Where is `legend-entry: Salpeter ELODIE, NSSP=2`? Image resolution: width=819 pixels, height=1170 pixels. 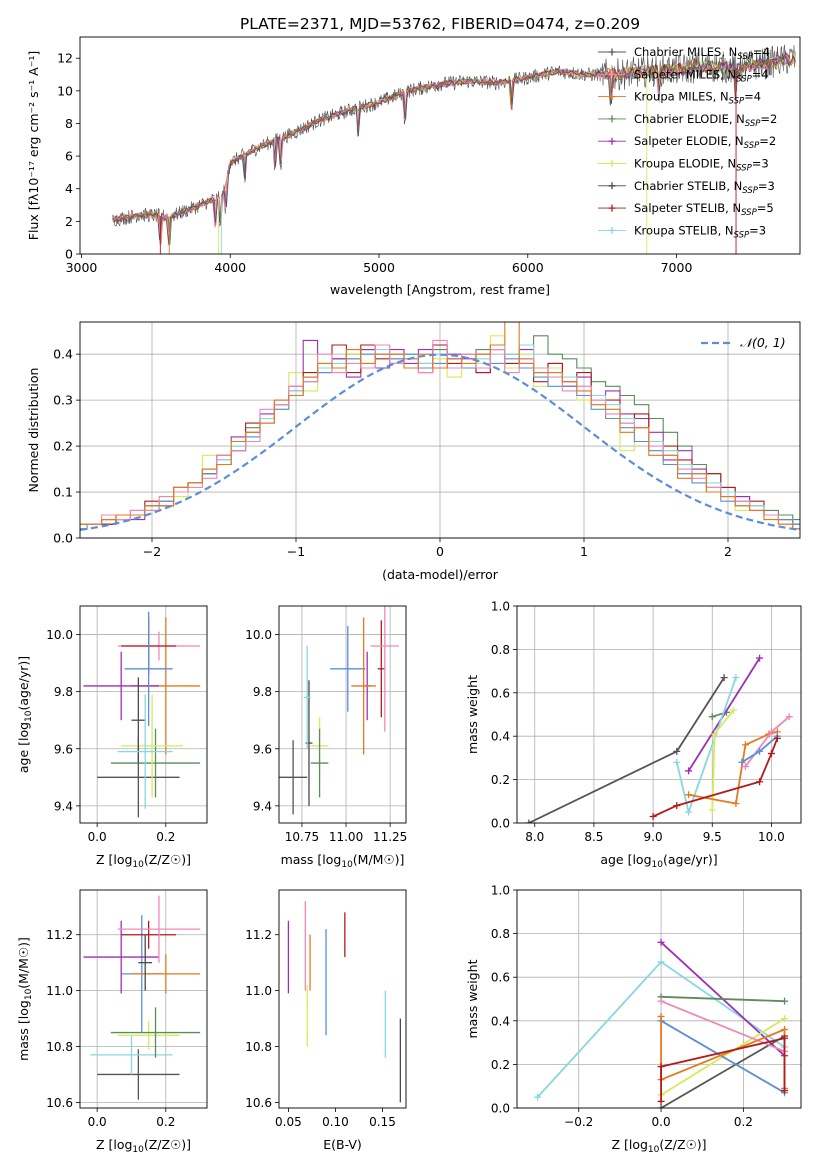
legend-entry: Salpeter ELODIE, NSSP=2 is located at coordinates (705, 142).